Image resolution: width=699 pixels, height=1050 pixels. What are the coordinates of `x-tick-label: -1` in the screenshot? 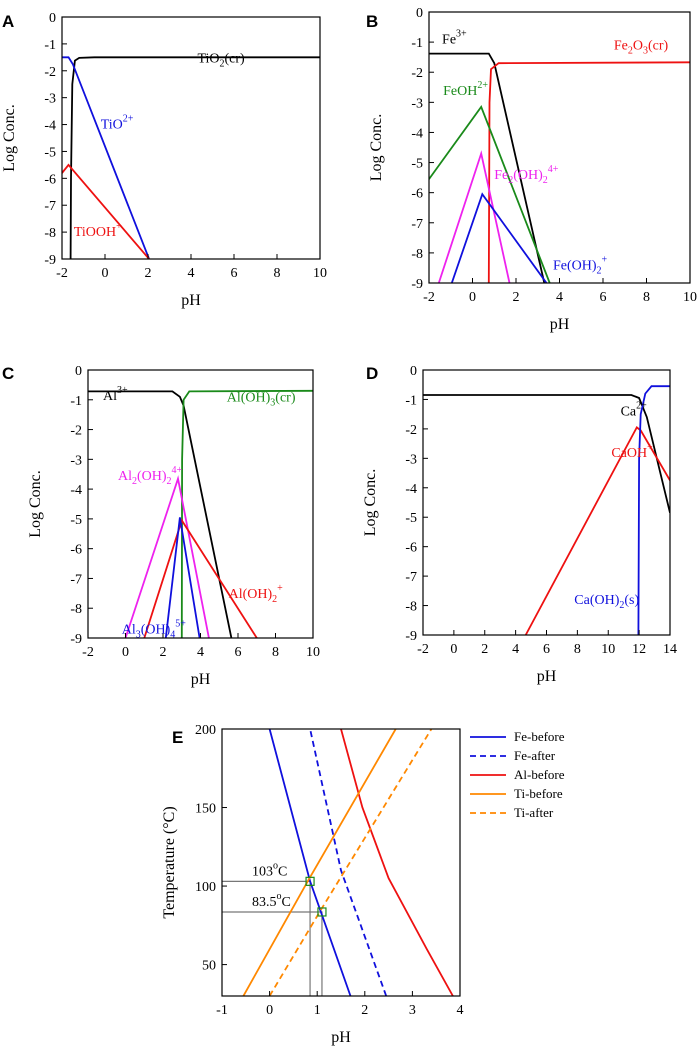 It's located at (222, 1010).